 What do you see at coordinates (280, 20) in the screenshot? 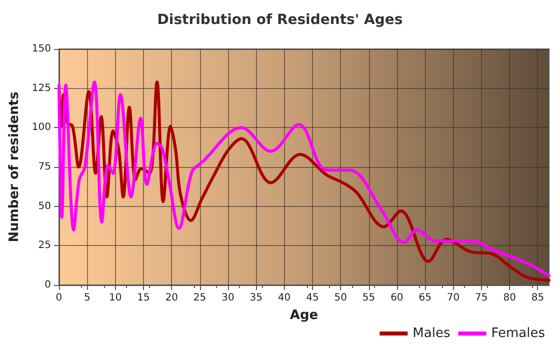
I see `chart-title: Distribution of Residents' Ages` at bounding box center [280, 20].